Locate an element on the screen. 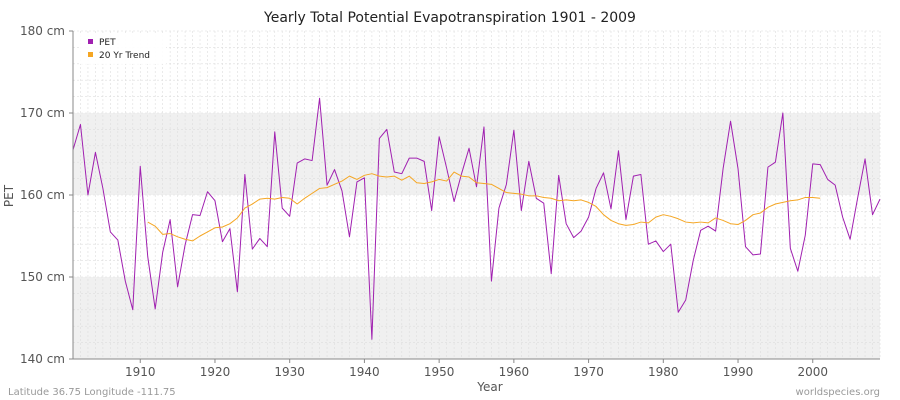  y-axis-label: PET is located at coordinates (9, 195).